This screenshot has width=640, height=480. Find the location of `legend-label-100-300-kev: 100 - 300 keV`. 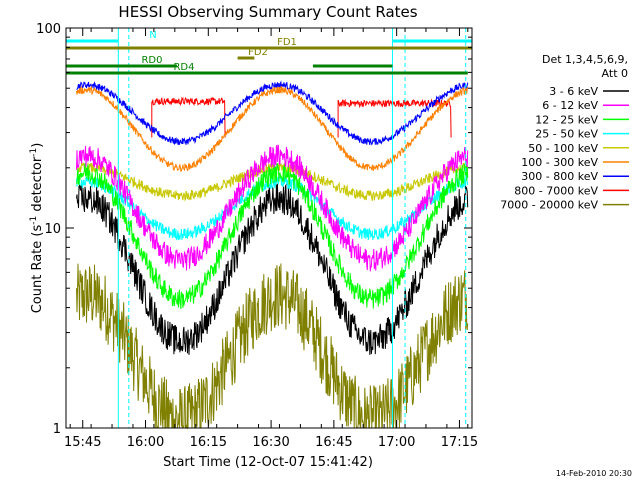

legend-label-100-300-kev: 100 - 300 keV is located at coordinates (559, 162).